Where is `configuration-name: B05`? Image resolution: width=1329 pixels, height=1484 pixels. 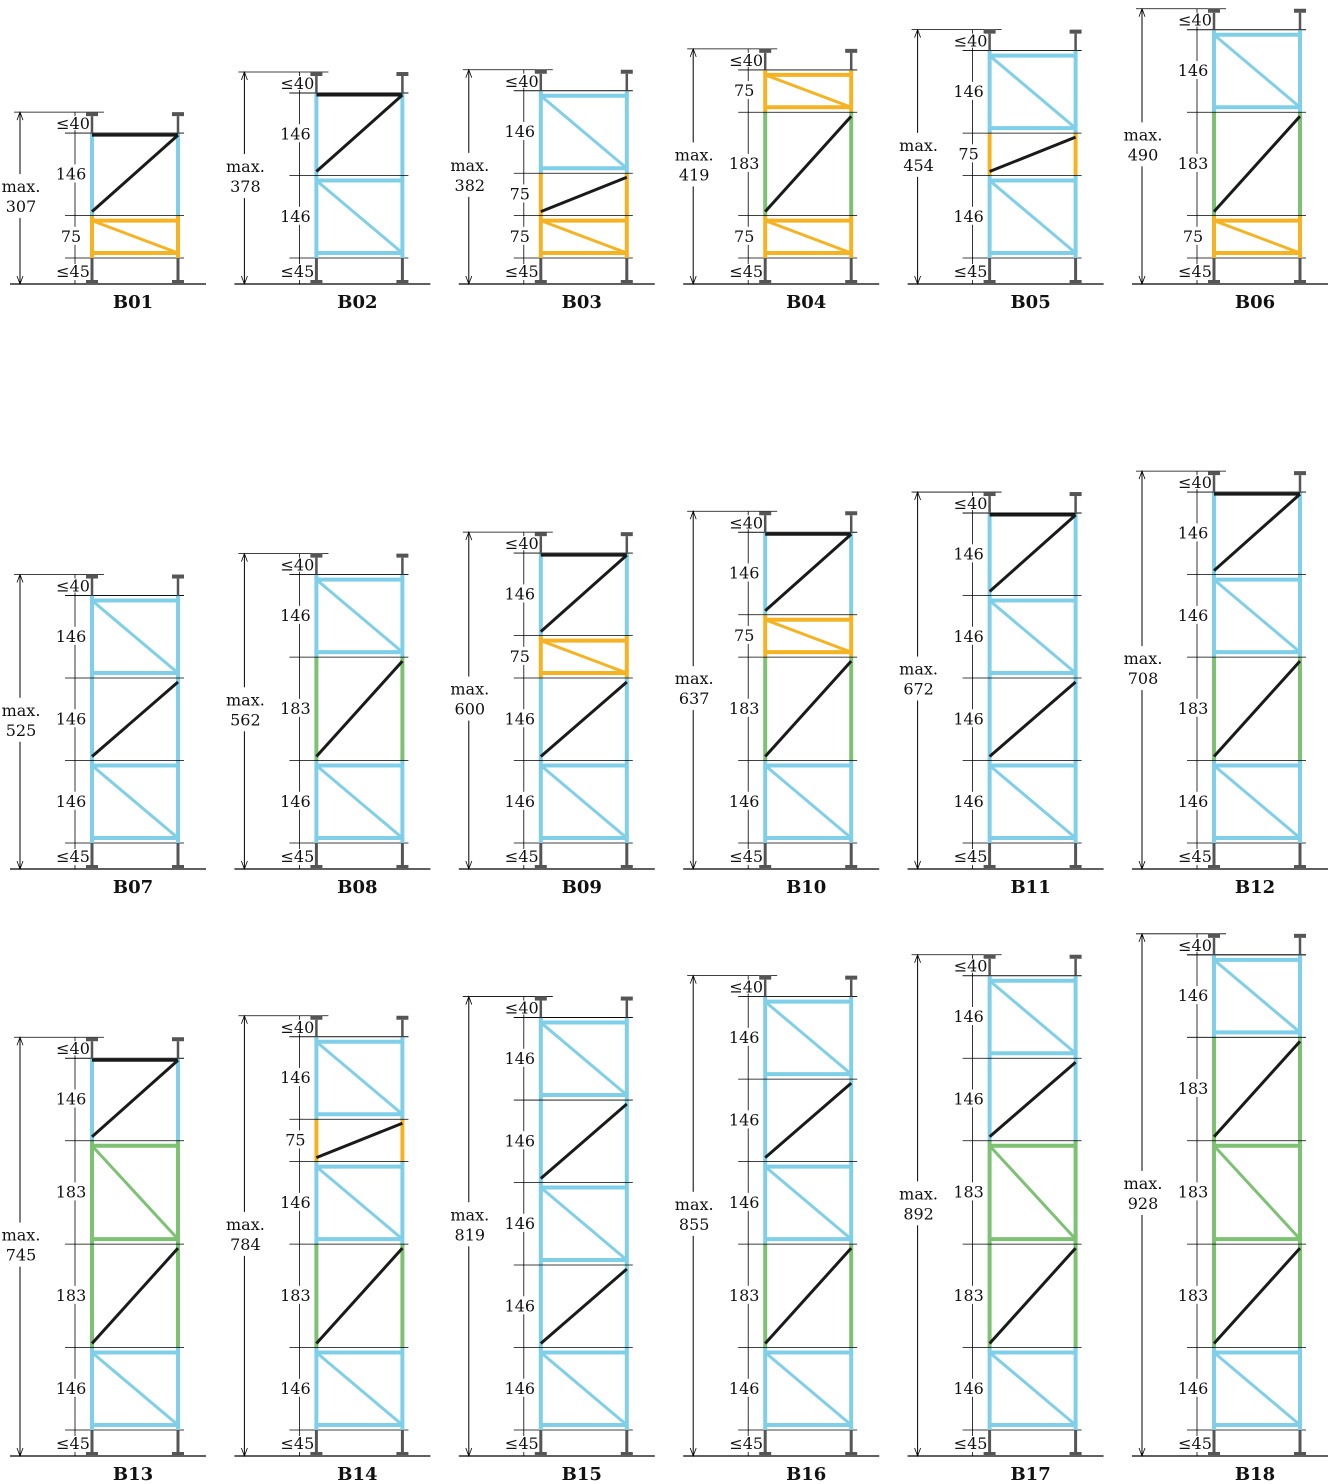
configuration-name: B05 is located at coordinates (1030, 302).